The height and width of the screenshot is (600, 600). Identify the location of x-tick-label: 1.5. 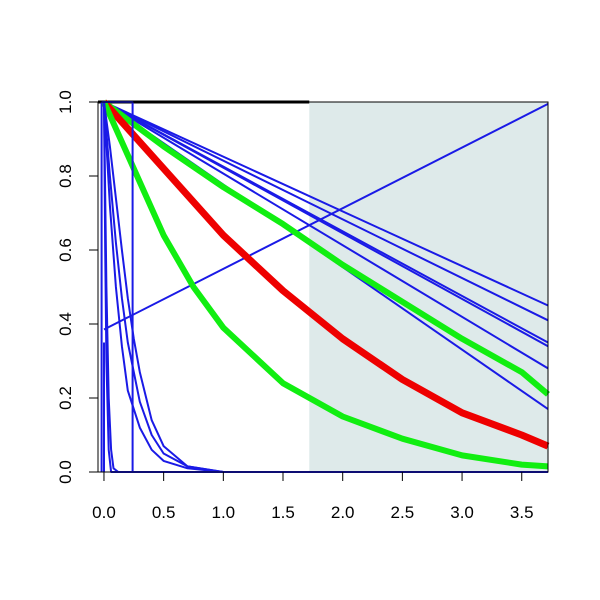
(283, 512).